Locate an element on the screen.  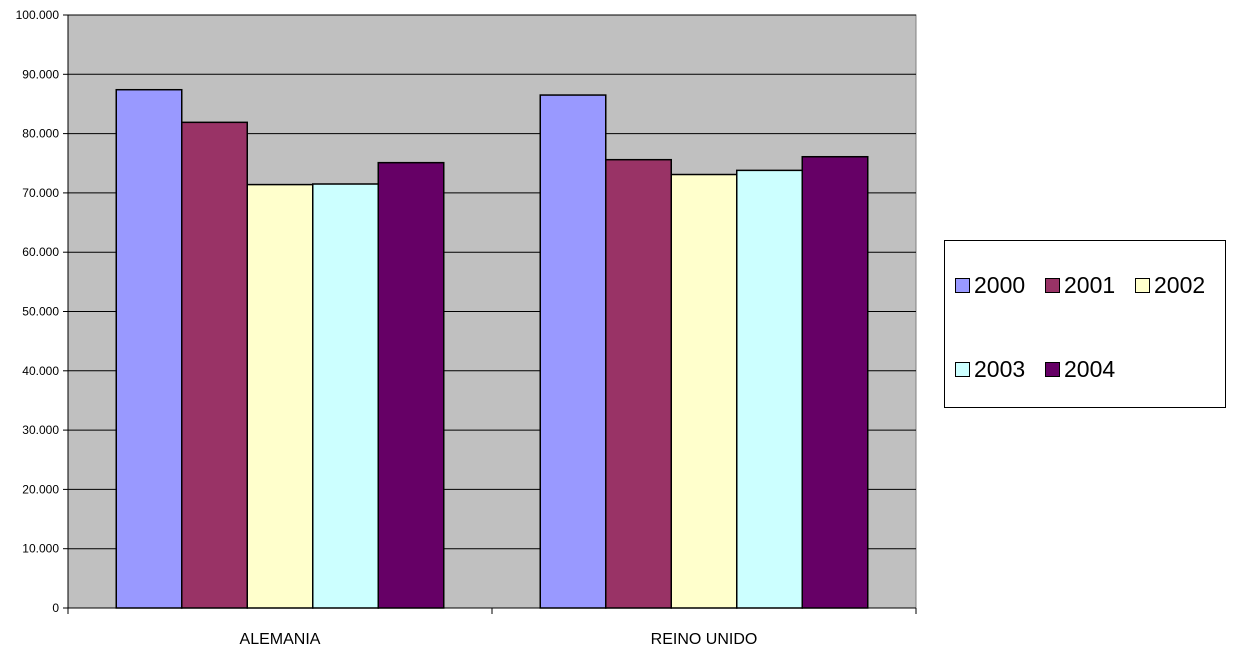
legend-label: 2001 is located at coordinates (1090, 284).